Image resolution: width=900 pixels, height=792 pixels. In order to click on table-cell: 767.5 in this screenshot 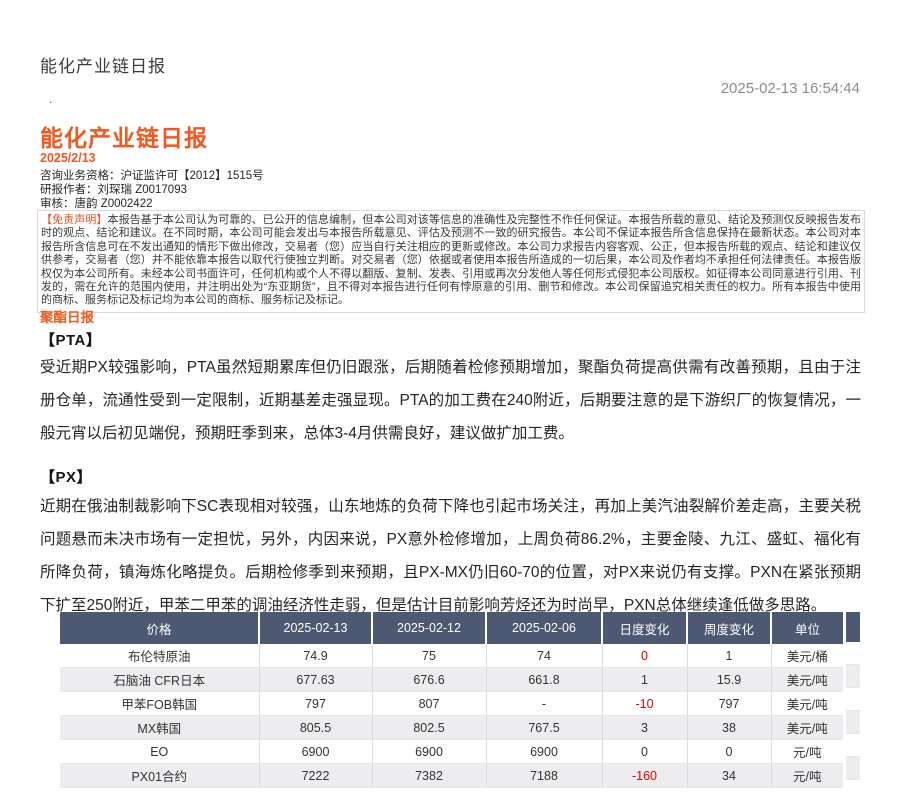, I will do `click(544, 727)`.